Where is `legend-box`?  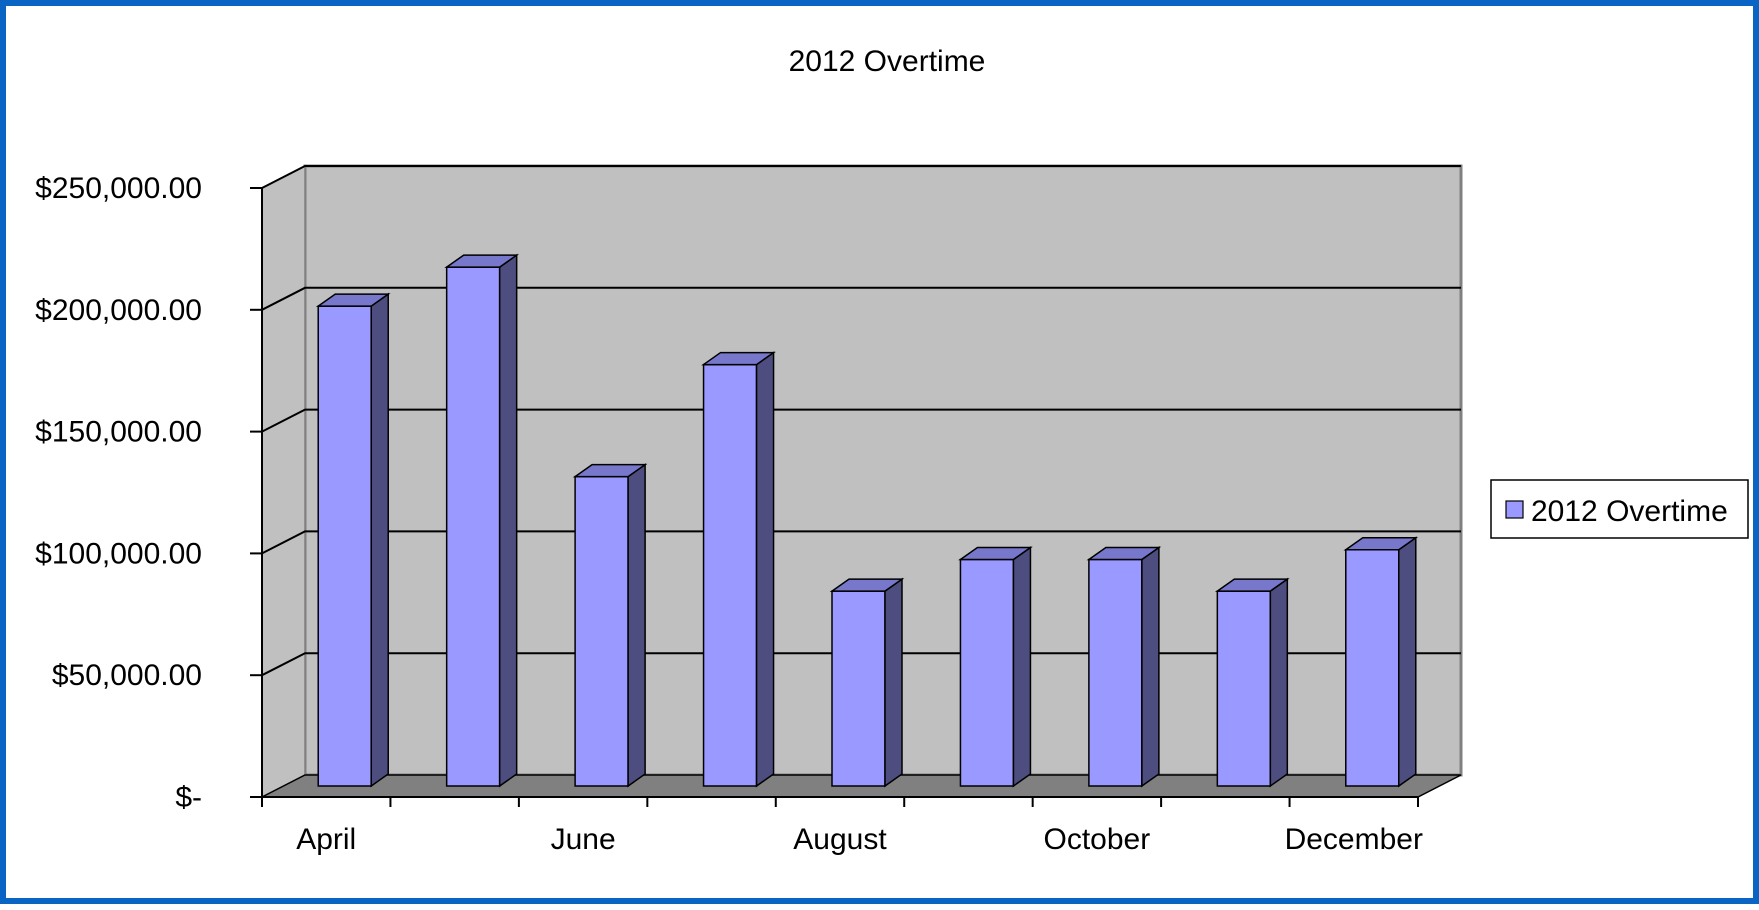 legend-box is located at coordinates (1619, 509).